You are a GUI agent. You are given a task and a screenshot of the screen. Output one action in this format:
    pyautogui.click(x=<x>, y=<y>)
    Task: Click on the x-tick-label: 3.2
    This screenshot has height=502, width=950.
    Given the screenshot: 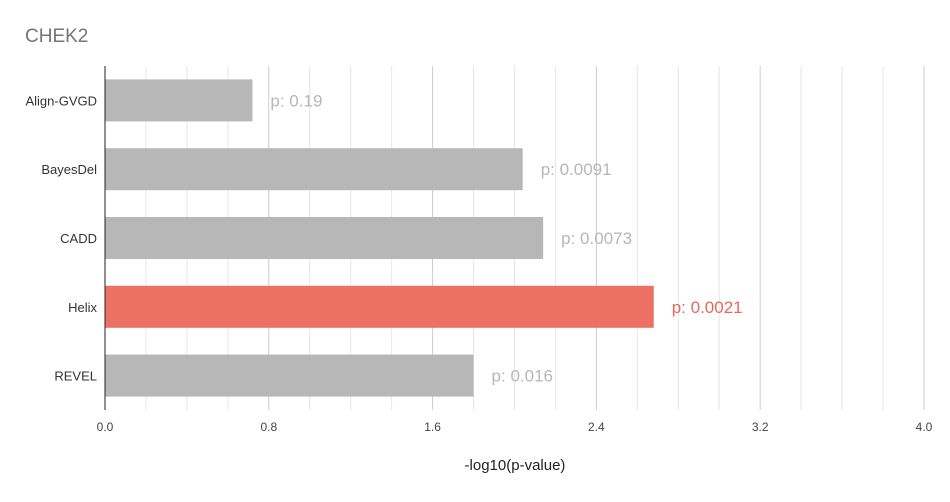 What is the action you would take?
    pyautogui.click(x=760, y=427)
    